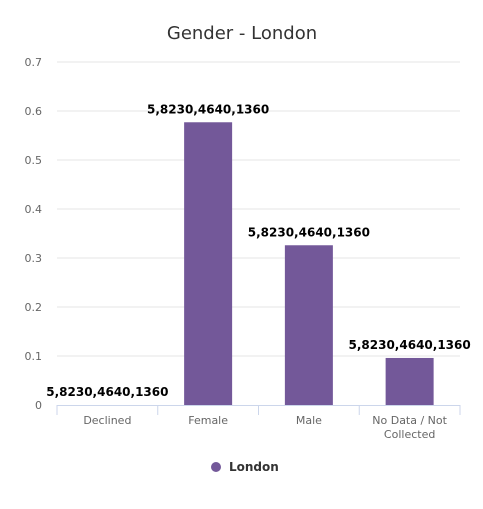 The width and height of the screenshot is (483, 509). What do you see at coordinates (34, 209) in the screenshot?
I see `y-tick-label: 0.4` at bounding box center [34, 209].